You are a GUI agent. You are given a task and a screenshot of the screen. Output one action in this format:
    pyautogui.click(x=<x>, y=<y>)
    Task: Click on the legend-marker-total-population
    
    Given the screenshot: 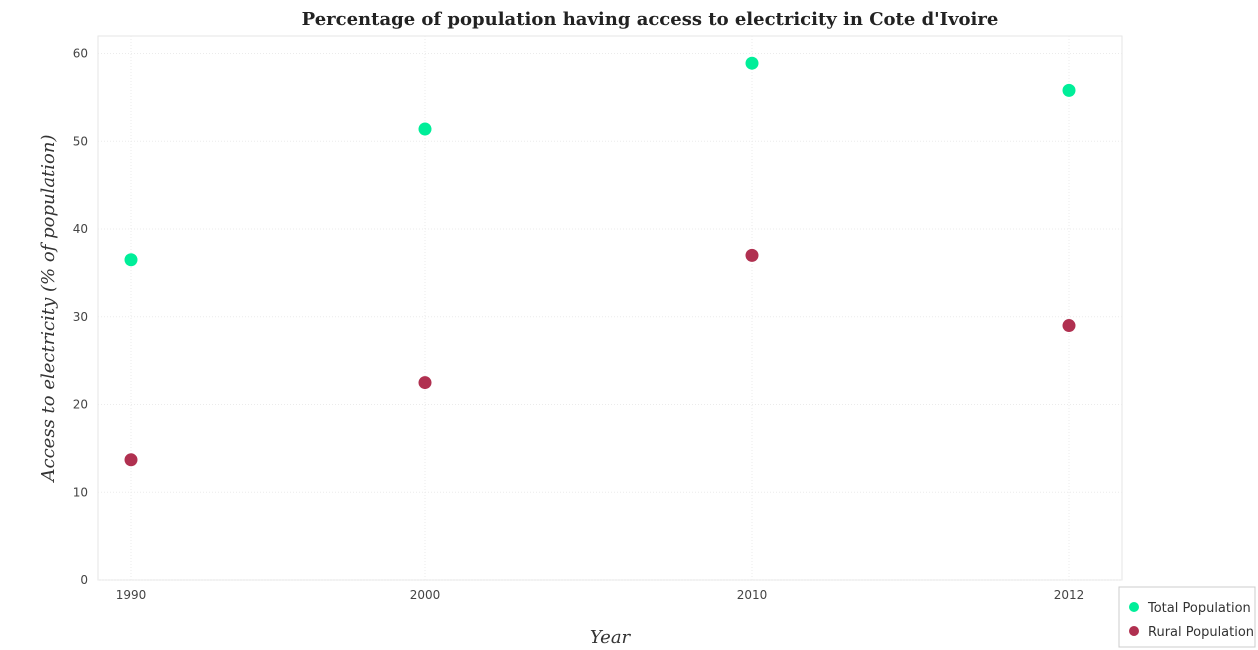 What is the action you would take?
    pyautogui.click(x=1134, y=607)
    